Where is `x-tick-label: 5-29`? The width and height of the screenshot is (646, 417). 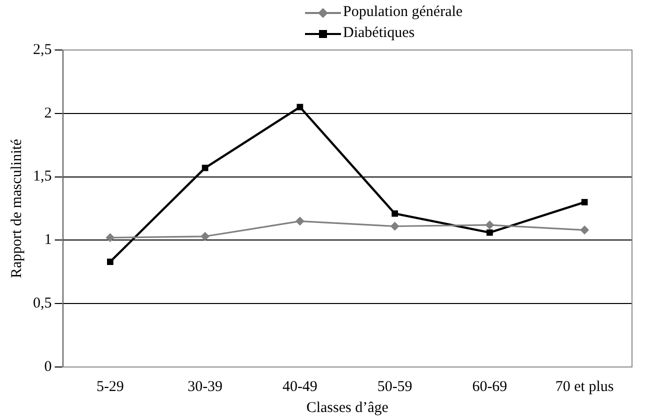 x-tick-label: 5-29 is located at coordinates (110, 386).